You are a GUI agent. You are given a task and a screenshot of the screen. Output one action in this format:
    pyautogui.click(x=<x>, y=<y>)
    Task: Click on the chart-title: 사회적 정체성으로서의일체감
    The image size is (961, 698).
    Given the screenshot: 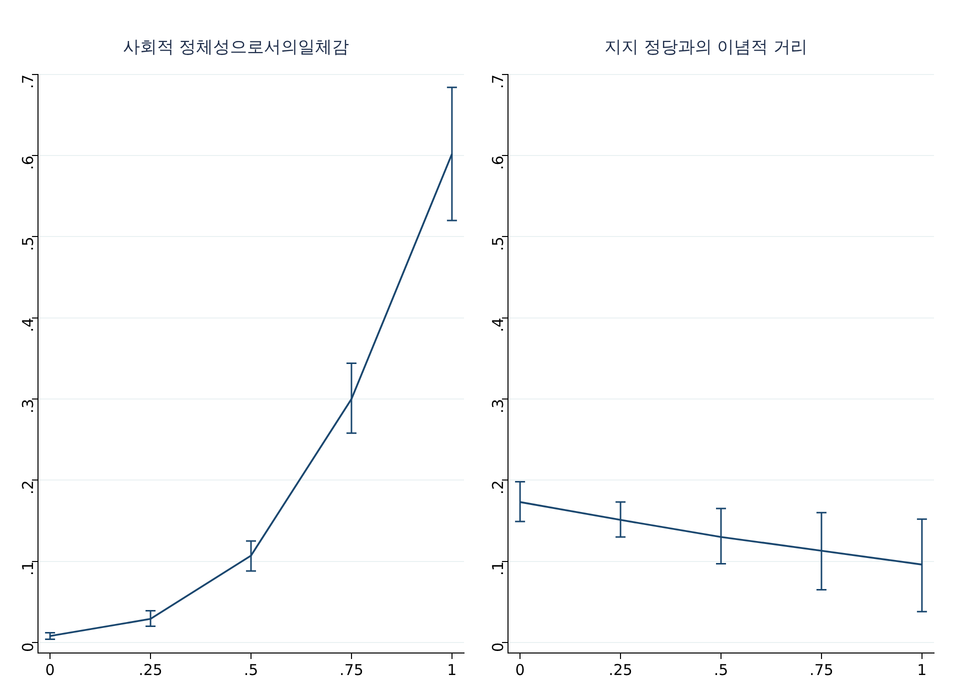 What is the action you would take?
    pyautogui.click(x=236, y=48)
    